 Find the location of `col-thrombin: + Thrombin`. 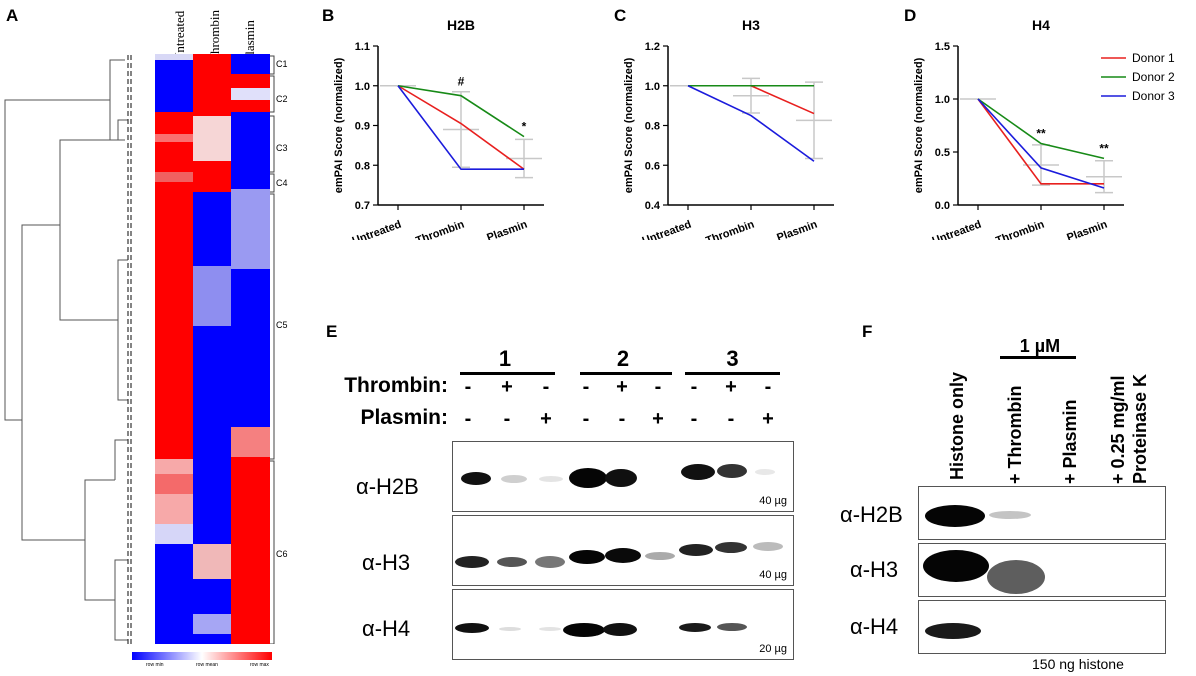

col-thrombin: + Thrombin is located at coordinates (1015, 435).